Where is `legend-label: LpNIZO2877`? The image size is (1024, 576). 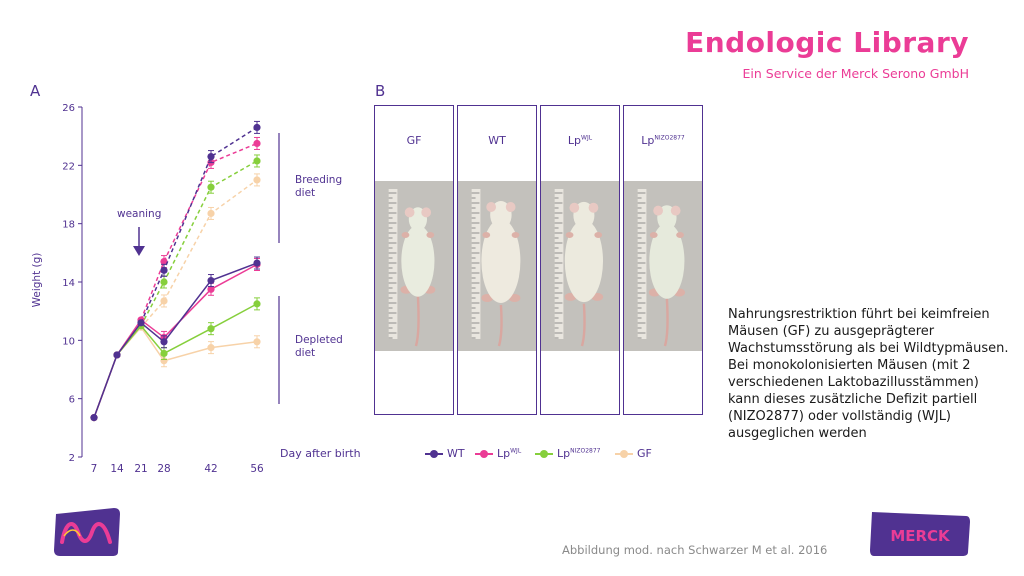
legend-label: LpNIZO2877 is located at coordinates (579, 453).